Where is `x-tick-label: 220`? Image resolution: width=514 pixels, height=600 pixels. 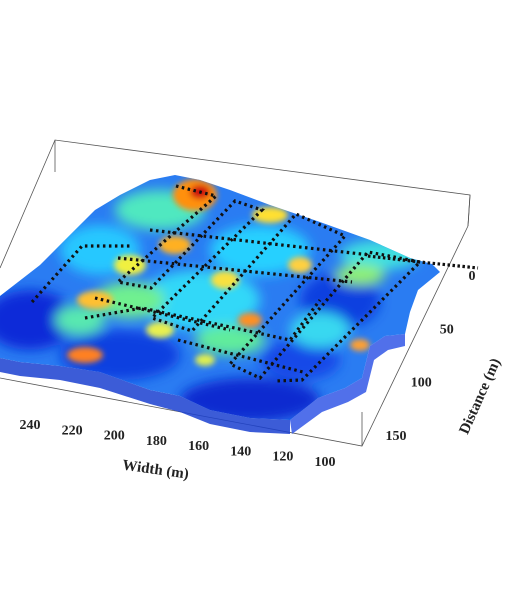 x-tick-label: 220 is located at coordinates (72, 430).